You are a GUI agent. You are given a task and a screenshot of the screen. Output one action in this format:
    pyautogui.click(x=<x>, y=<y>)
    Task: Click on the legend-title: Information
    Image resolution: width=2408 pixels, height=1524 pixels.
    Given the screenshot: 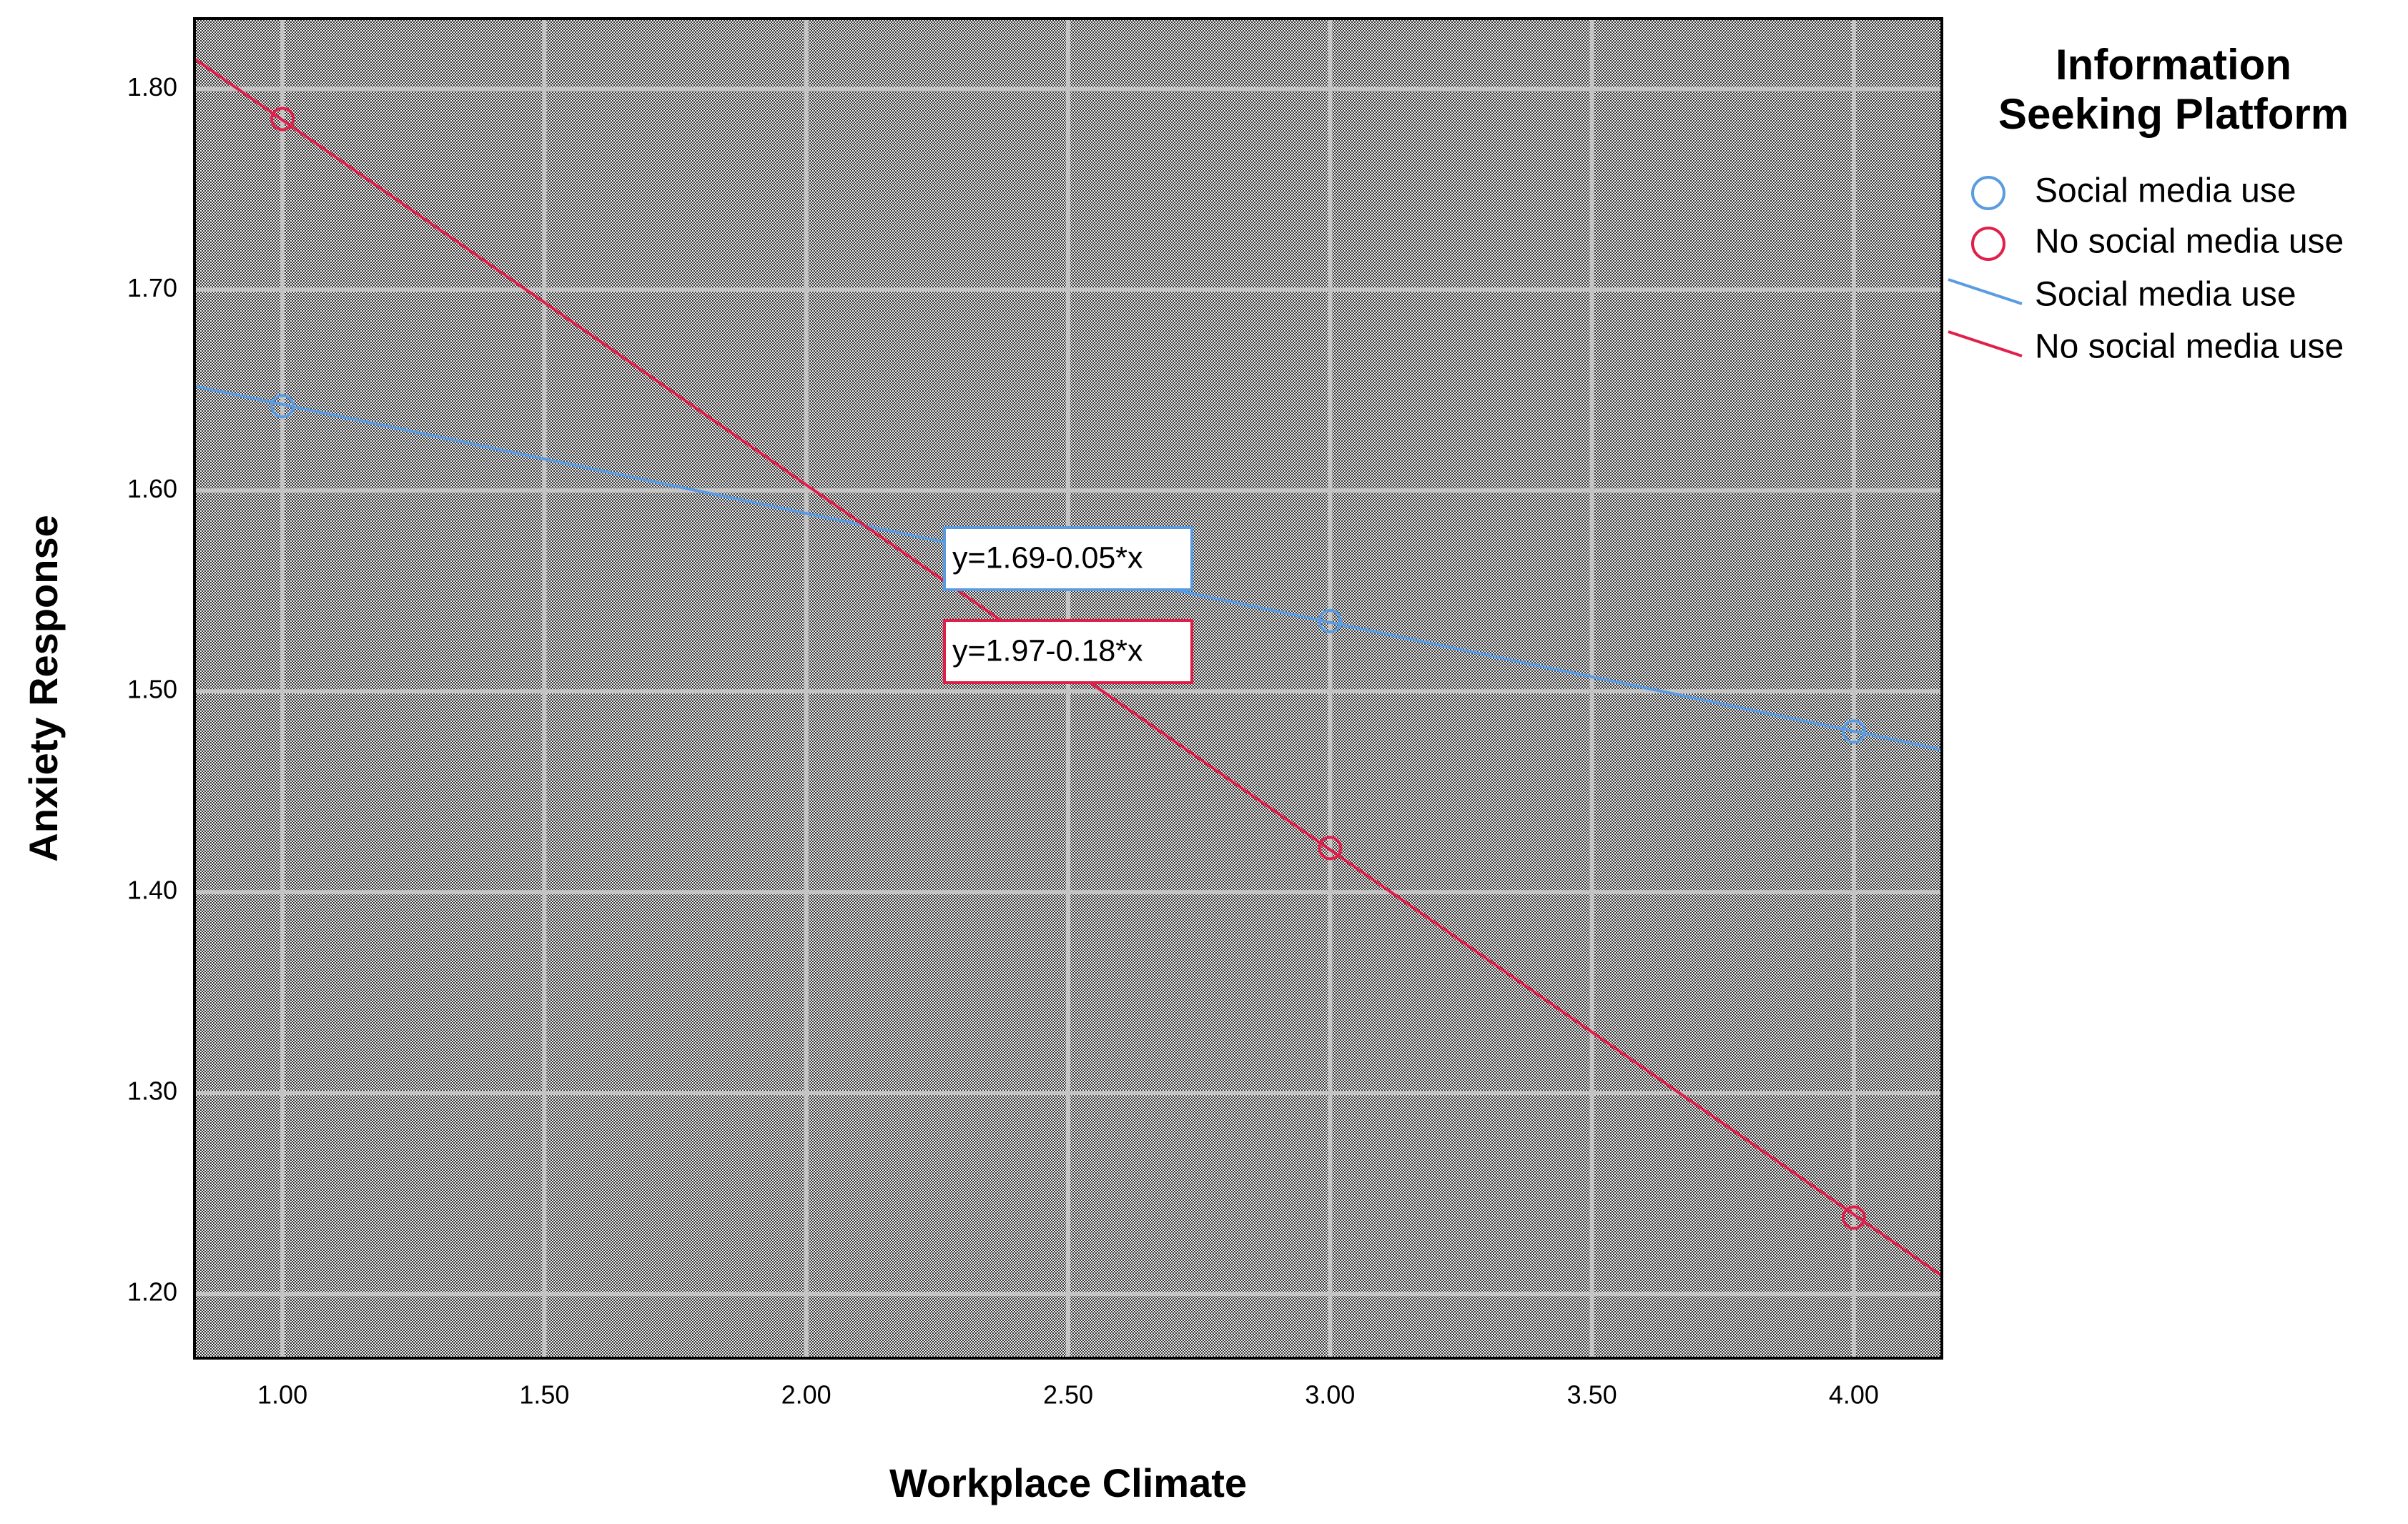 What is the action you would take?
    pyautogui.click(x=2173, y=65)
    